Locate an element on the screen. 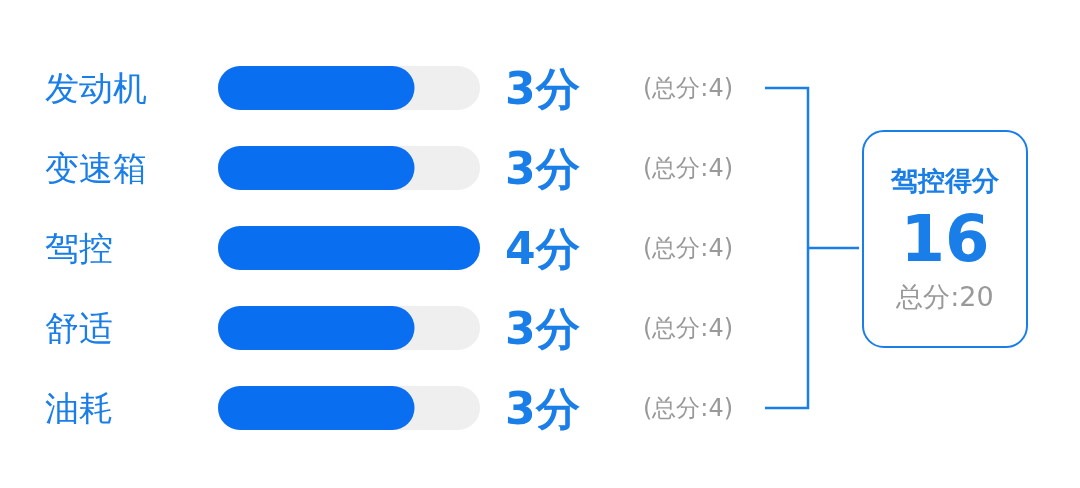  y-tick-label: 变速箱 is located at coordinates (96, 168).